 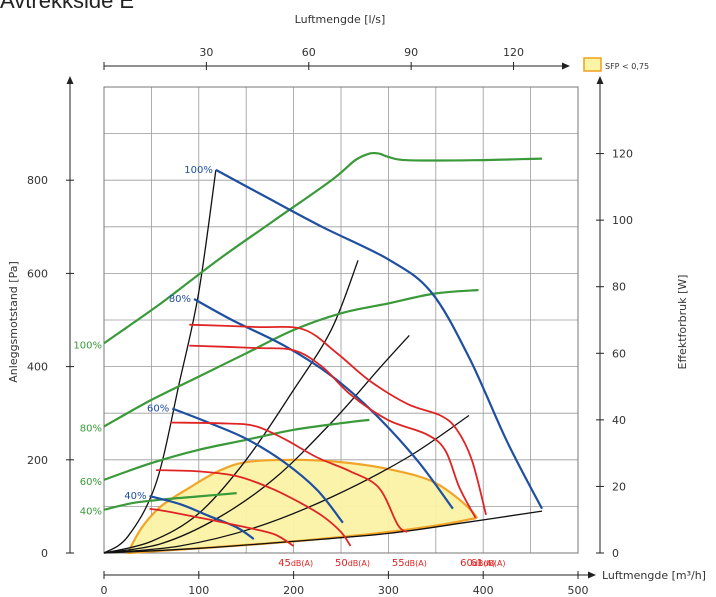 What do you see at coordinates (91, 429) in the screenshot?
I see `power-speed-label: 80%` at bounding box center [91, 429].